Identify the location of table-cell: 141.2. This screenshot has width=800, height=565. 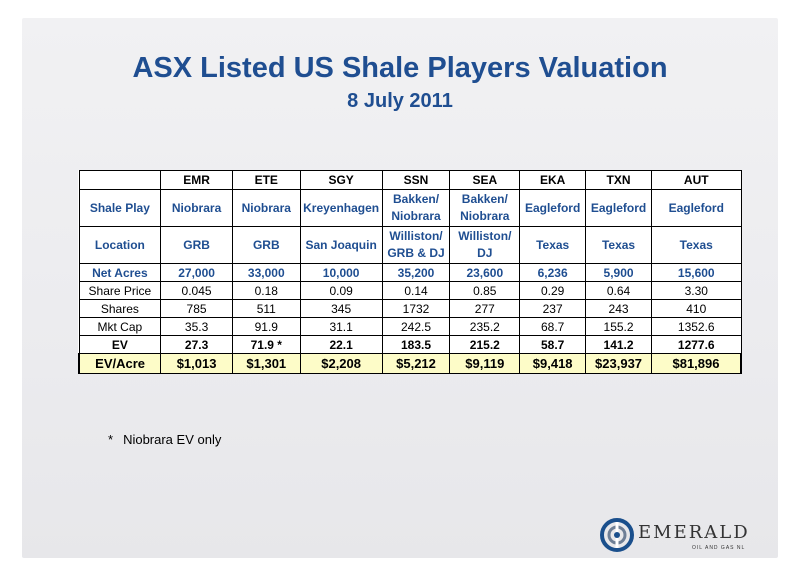
(618, 344).